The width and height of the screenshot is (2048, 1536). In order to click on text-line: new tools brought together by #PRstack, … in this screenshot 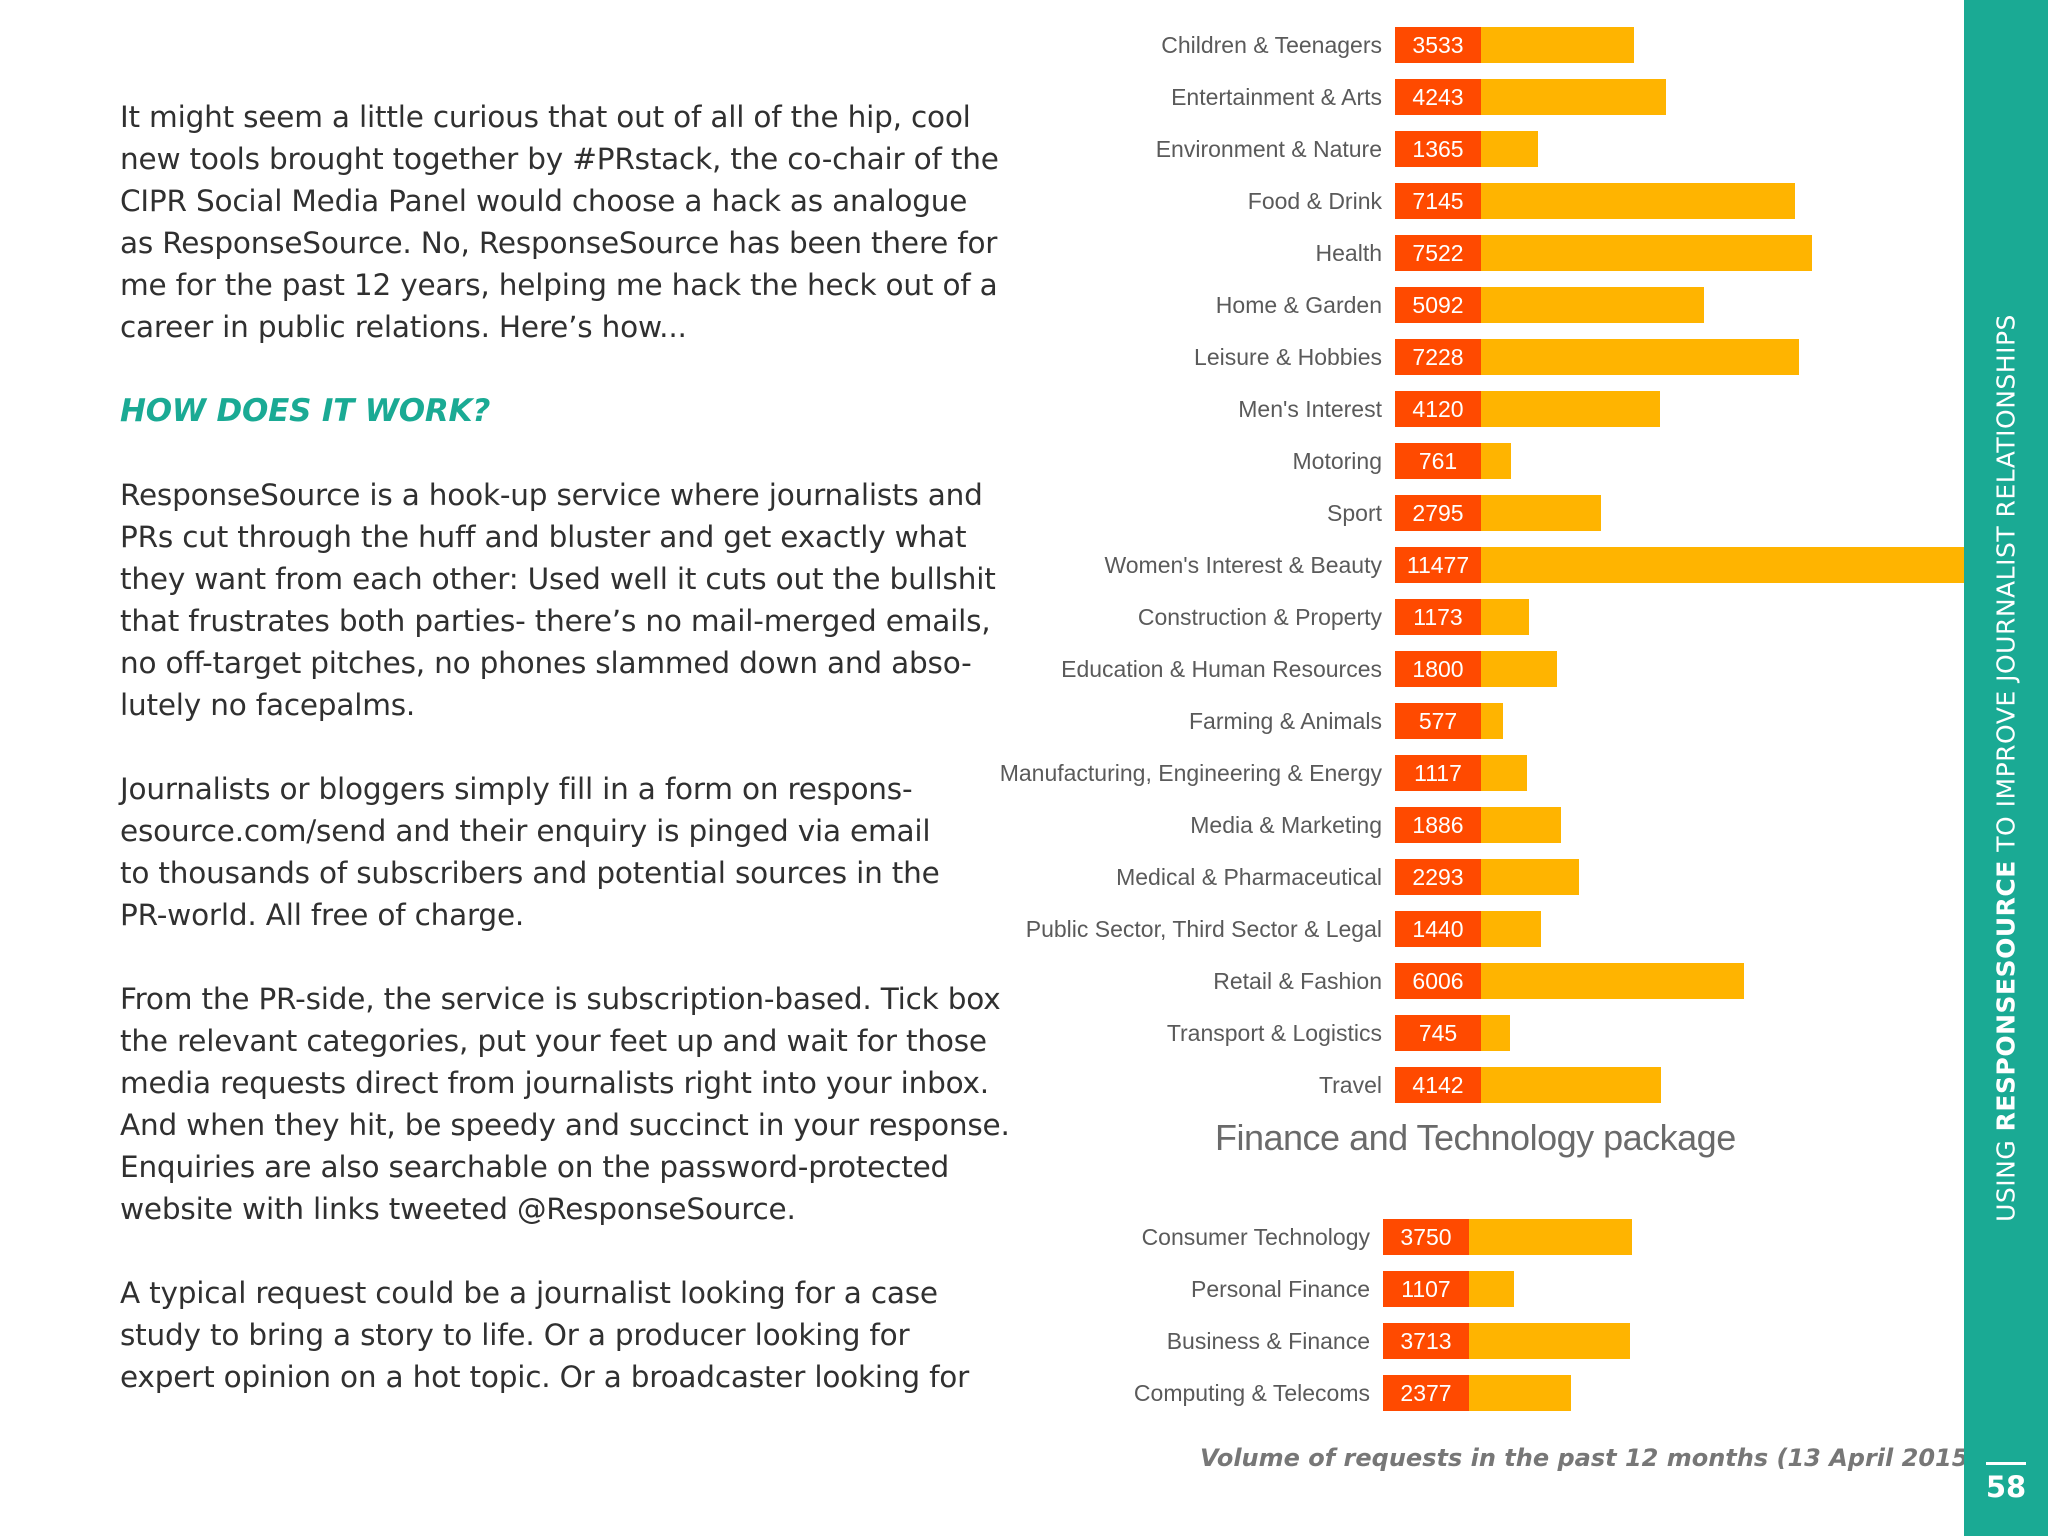, I will do `click(559, 159)`.